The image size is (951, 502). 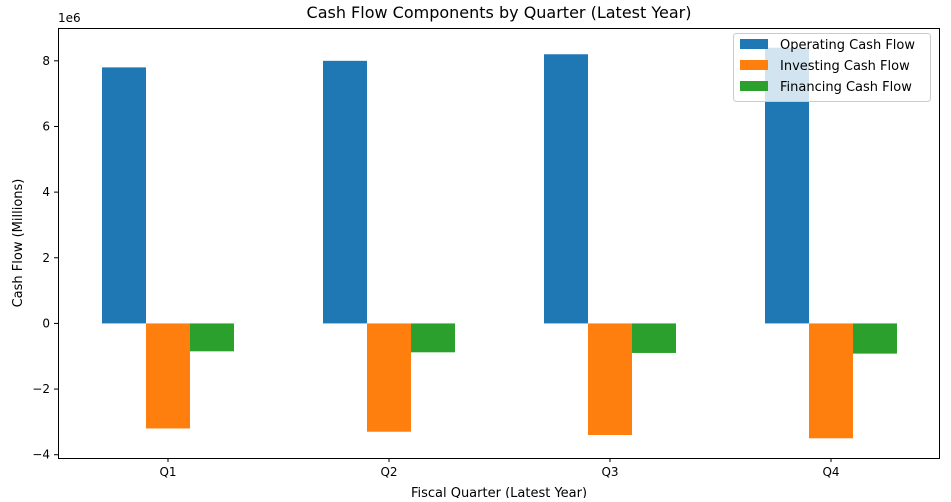 I want to click on bar-financing-cash-flow-q3, so click(x=654, y=338).